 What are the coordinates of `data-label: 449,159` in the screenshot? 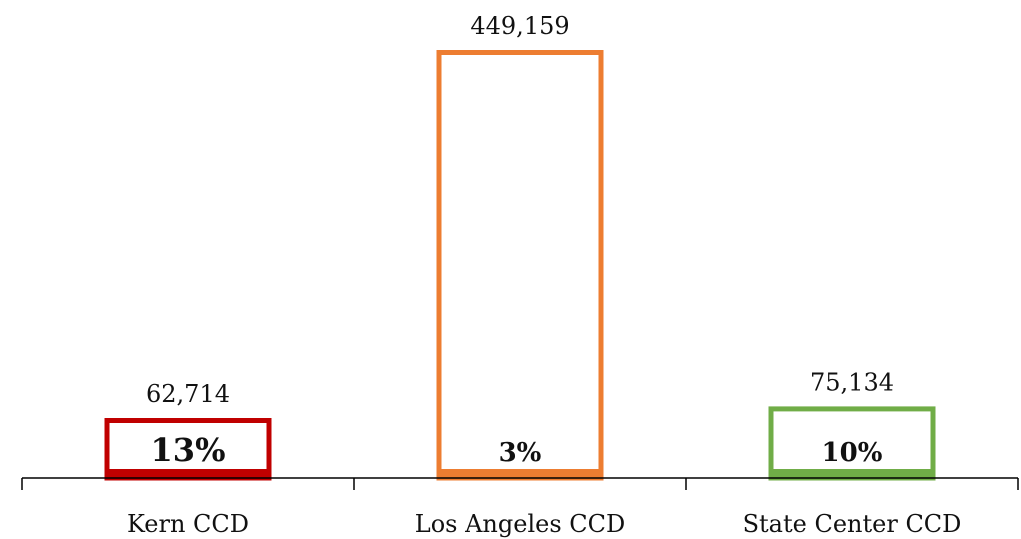 It's located at (519, 26).